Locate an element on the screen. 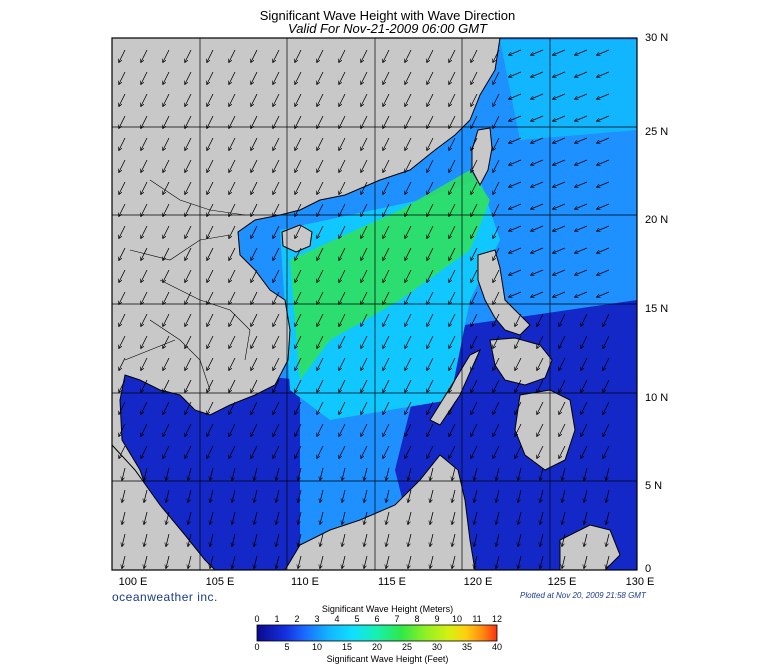 The image size is (775, 665). legend-feet-tick: 15 is located at coordinates (346, 647).